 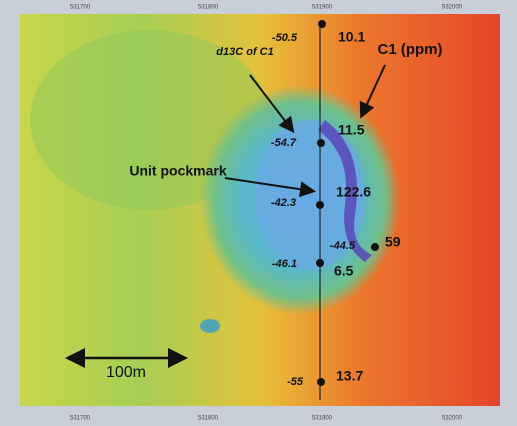 I want to click on d13c-value: -54.7, so click(x=284, y=143).